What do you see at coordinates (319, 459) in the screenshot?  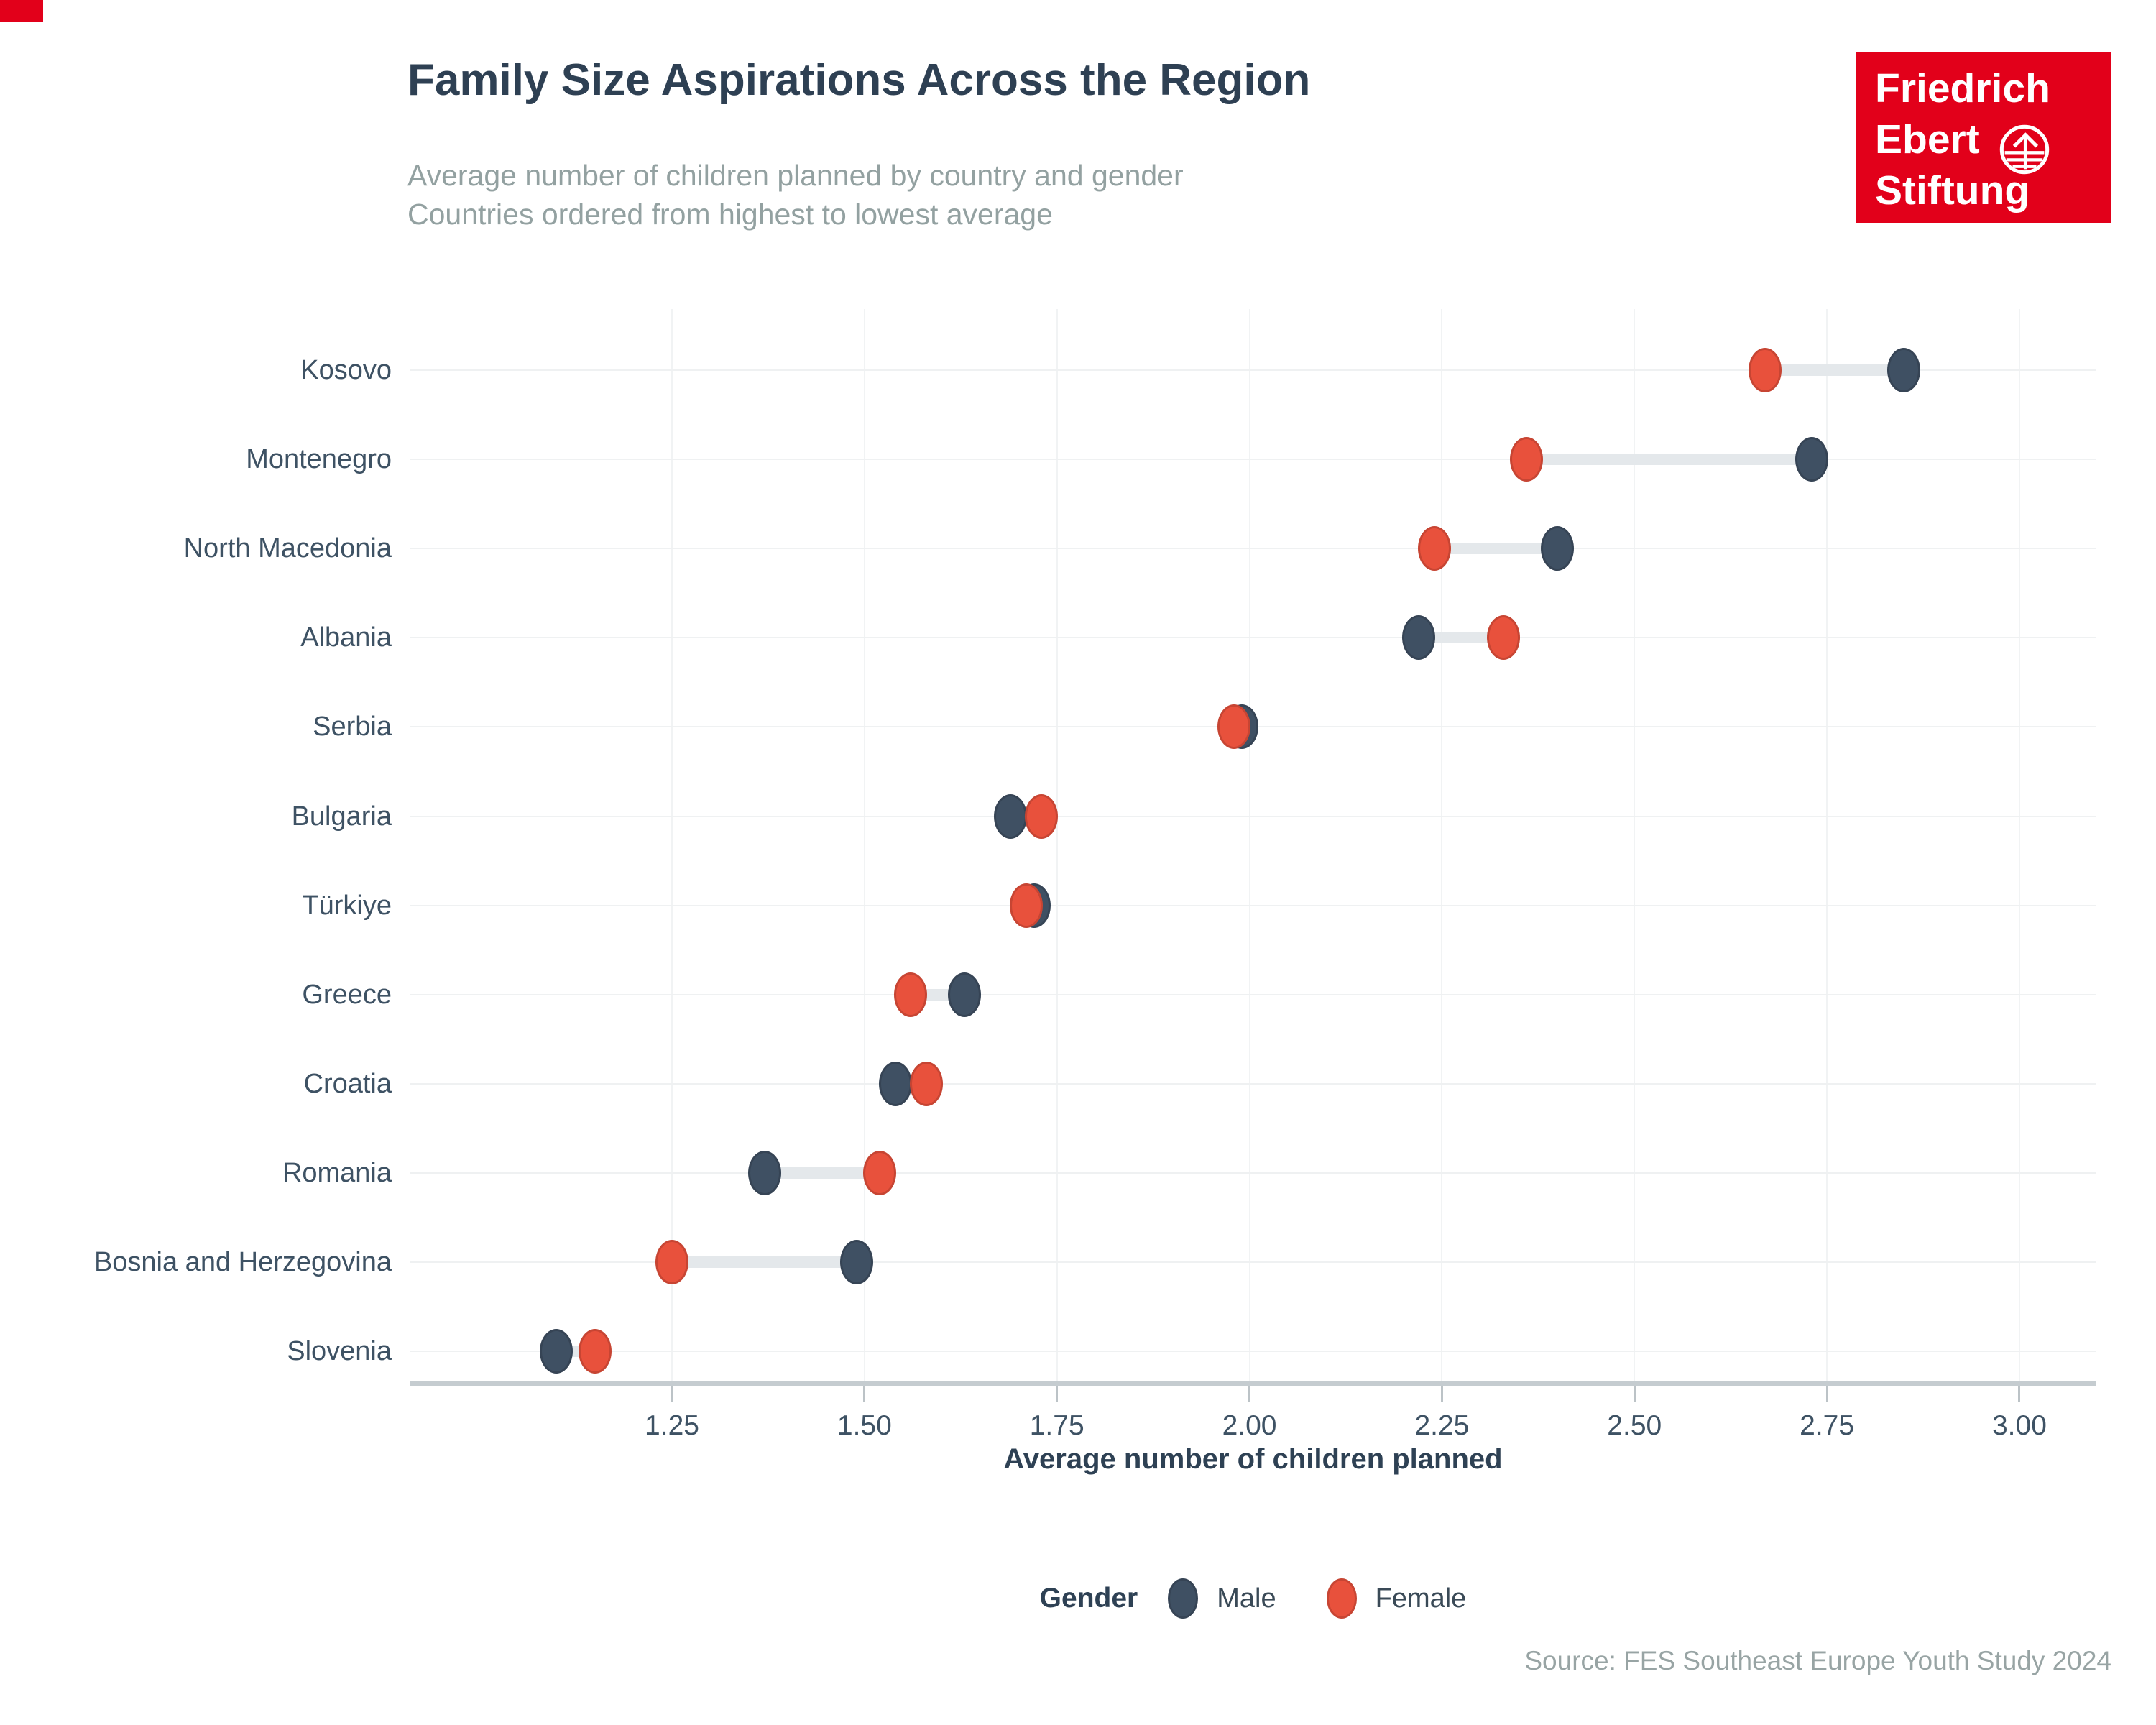 I see `country-label: Montenegro` at bounding box center [319, 459].